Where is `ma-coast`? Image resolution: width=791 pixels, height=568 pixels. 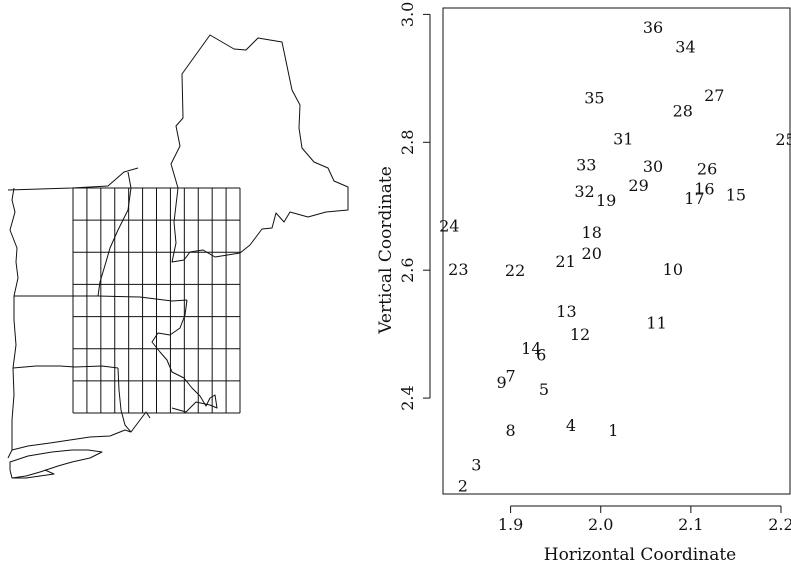 ma-coast is located at coordinates (184, 356).